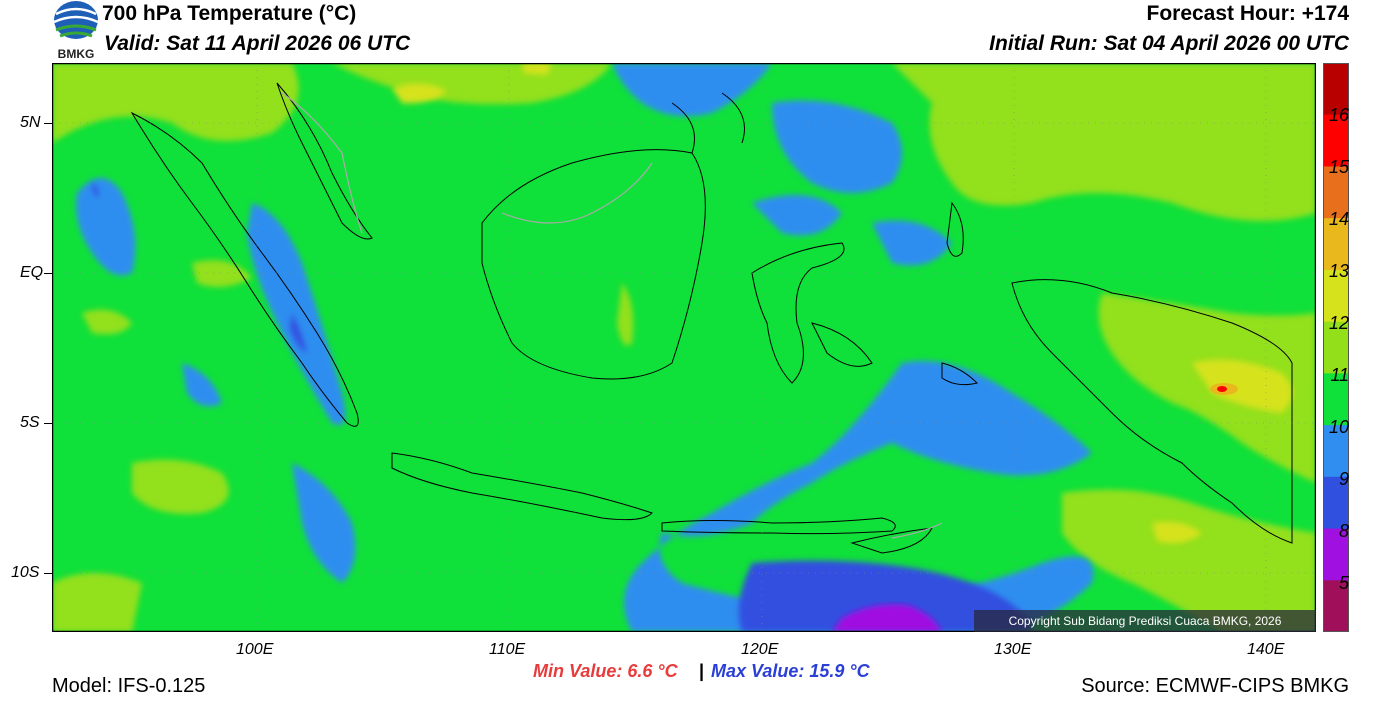 Image resolution: width=1400 pixels, height=709 pixels. Describe the element at coordinates (229, 13) in the screenshot. I see `chart-title: 700 hPa Temperature (°C)` at that location.